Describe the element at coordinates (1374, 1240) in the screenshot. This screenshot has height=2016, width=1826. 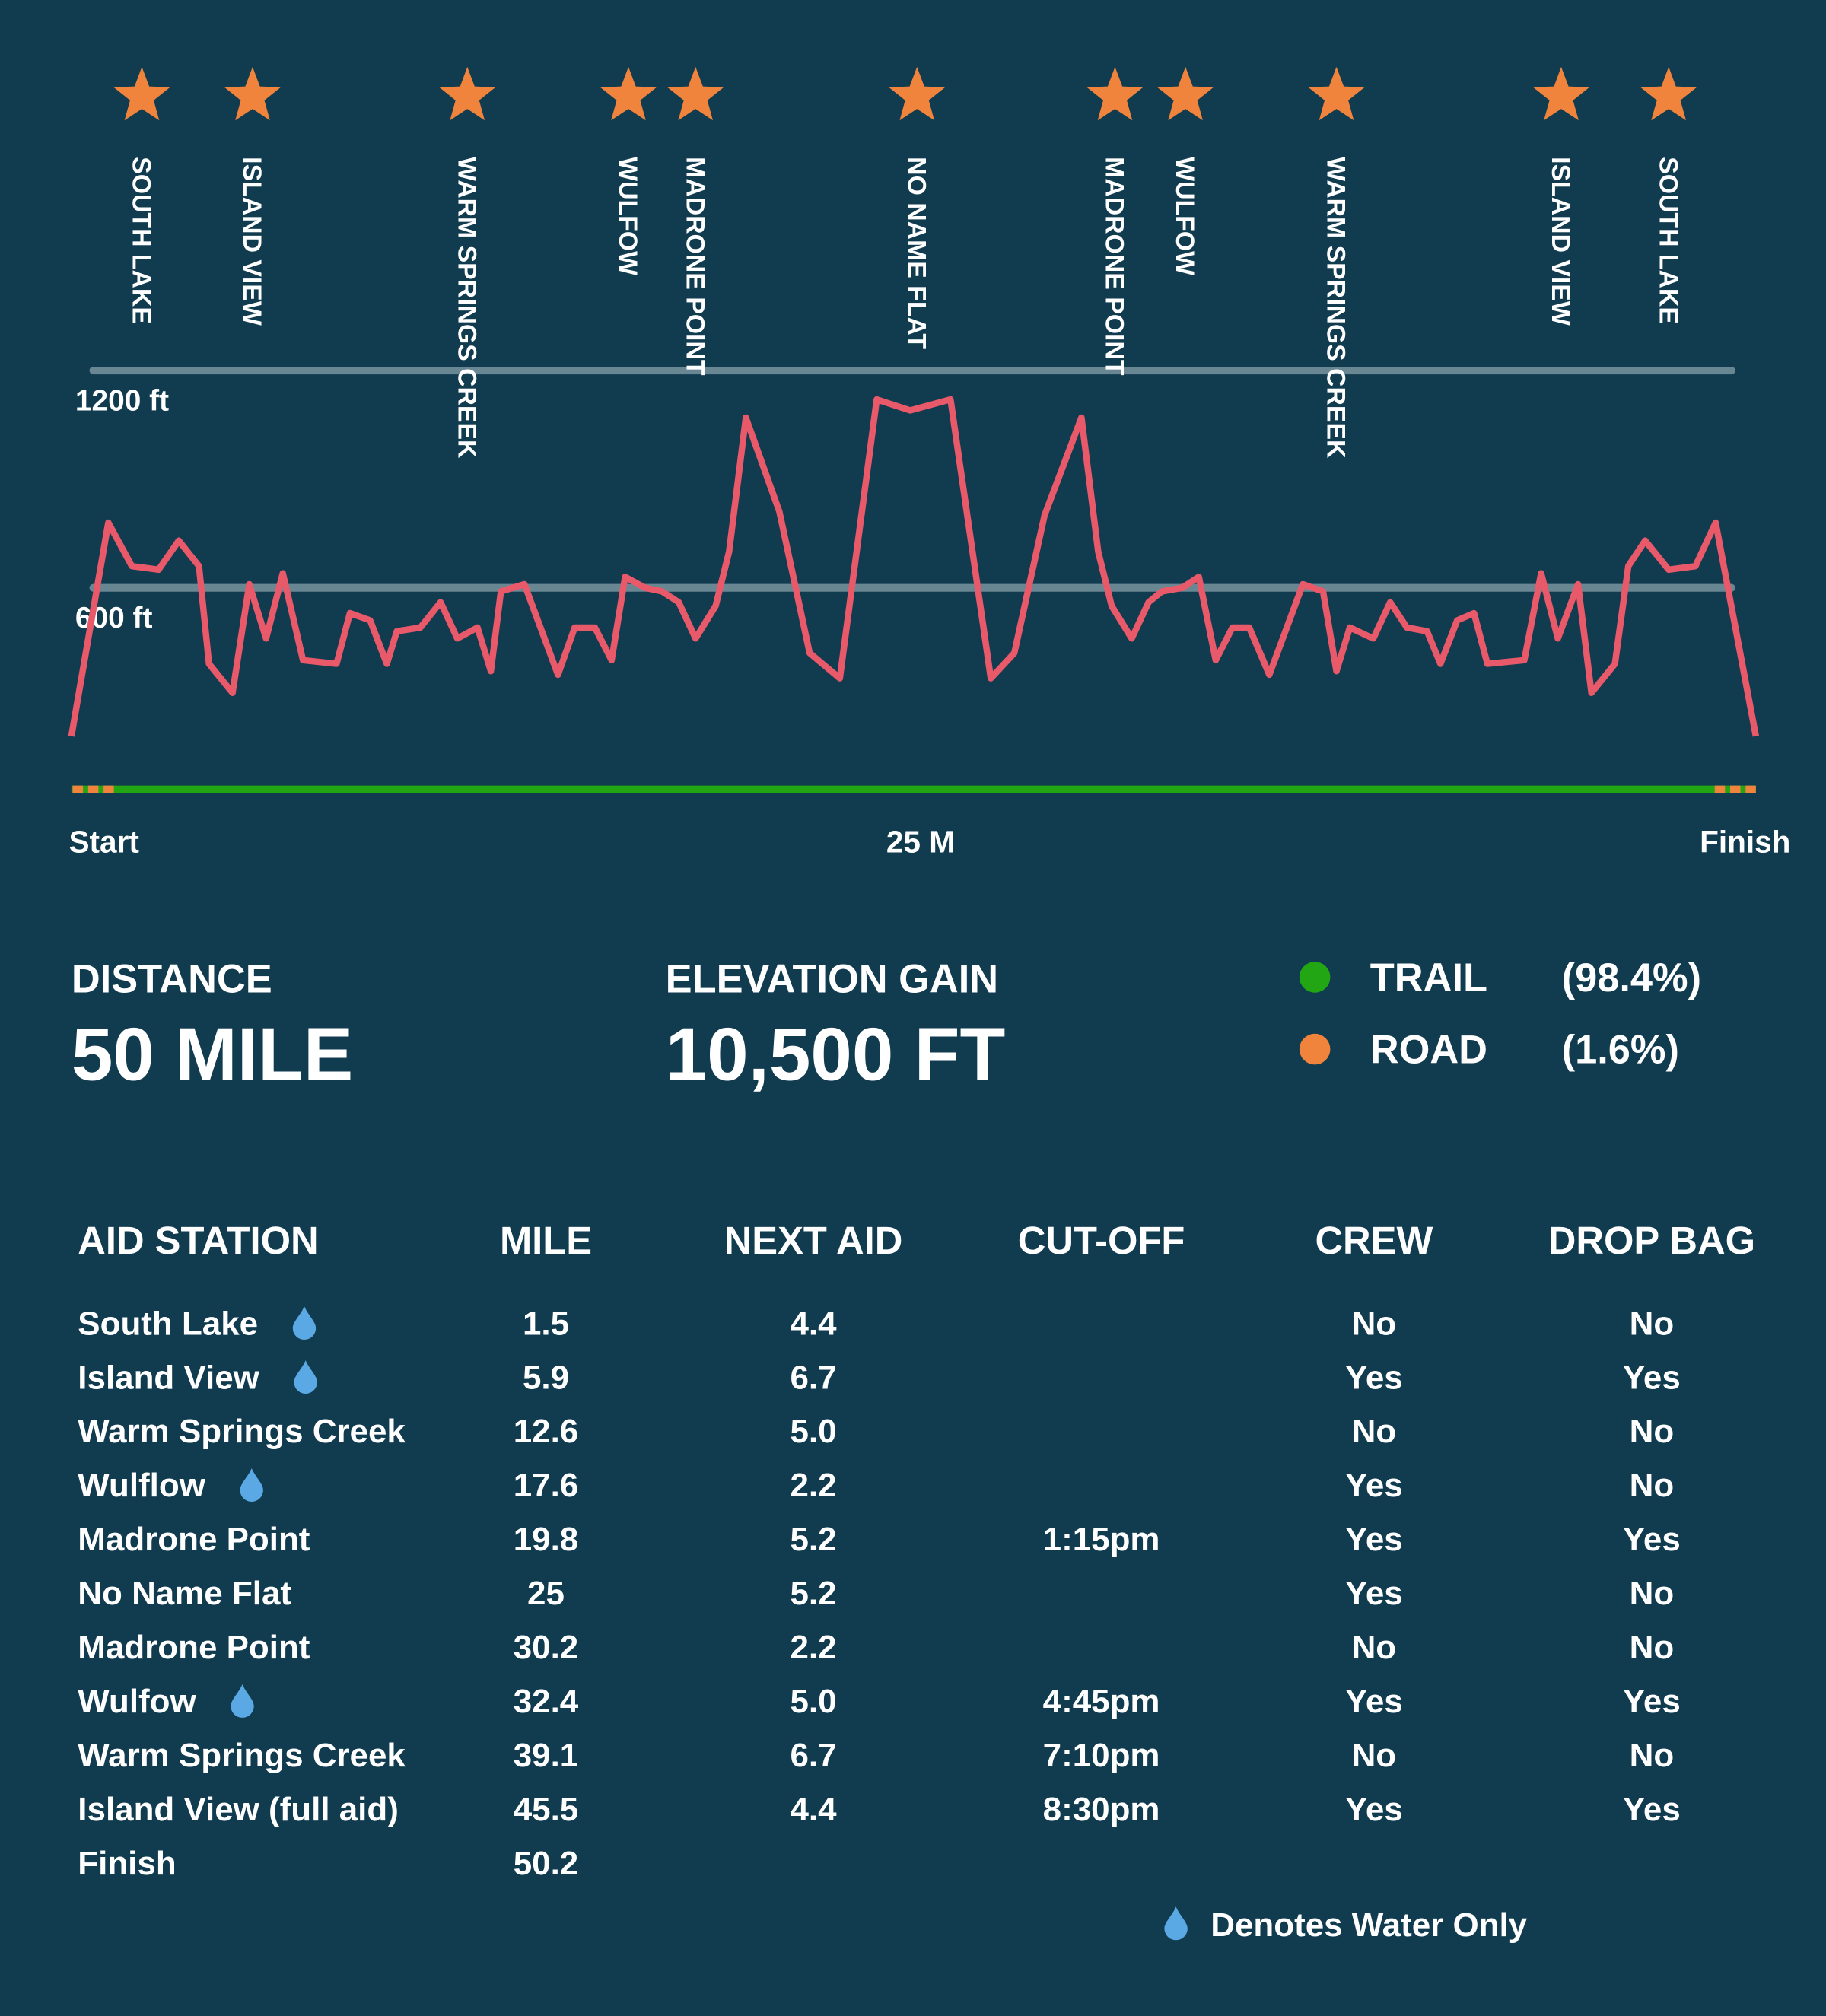
I see `column-header: CREW` at that location.